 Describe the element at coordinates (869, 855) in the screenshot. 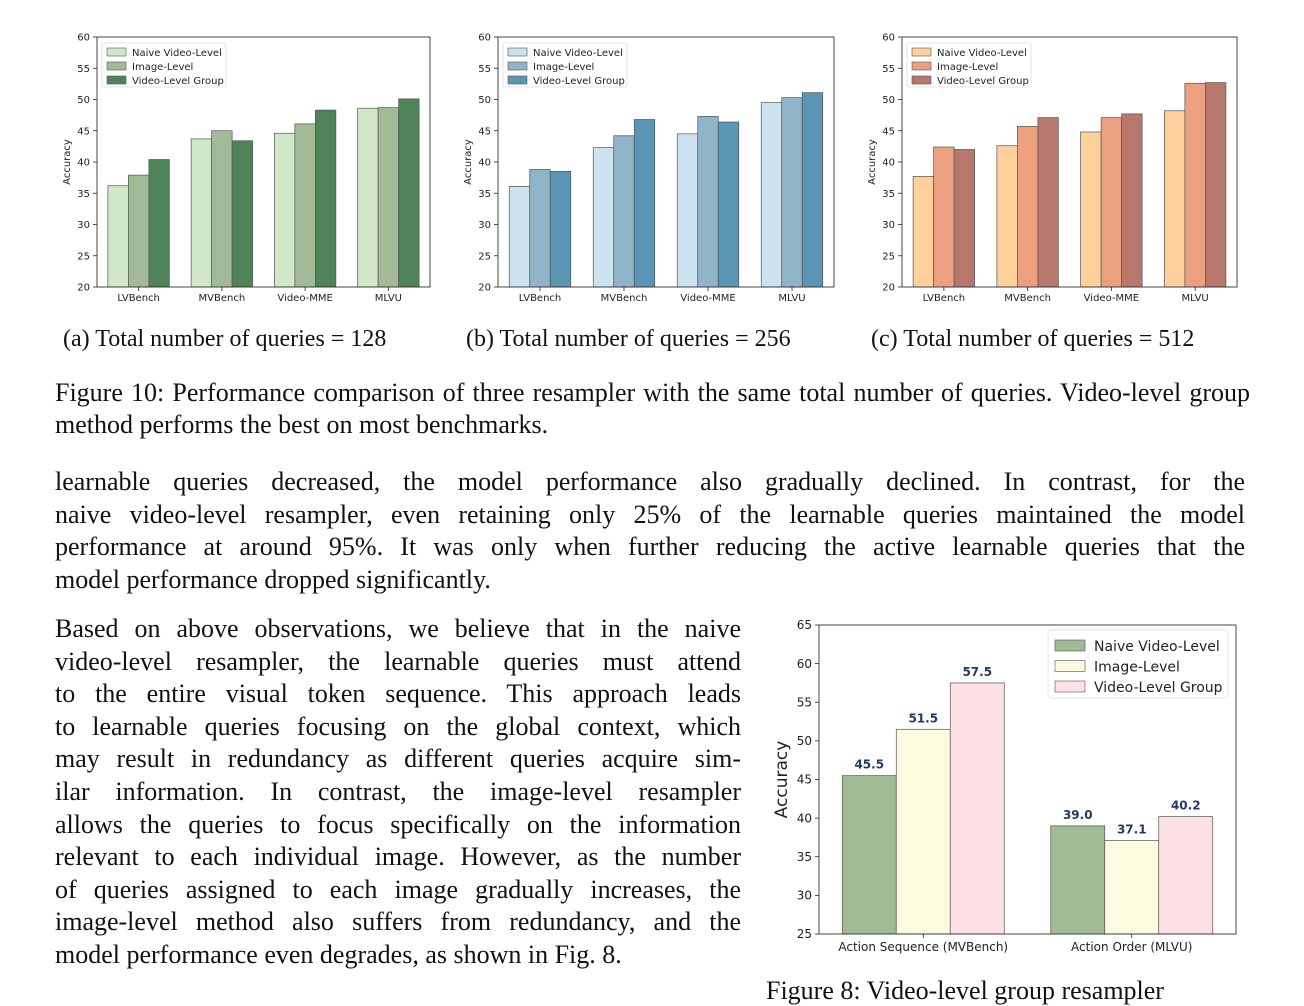

I see `bar-naive-video-level-action-sequence-mvbench` at that location.